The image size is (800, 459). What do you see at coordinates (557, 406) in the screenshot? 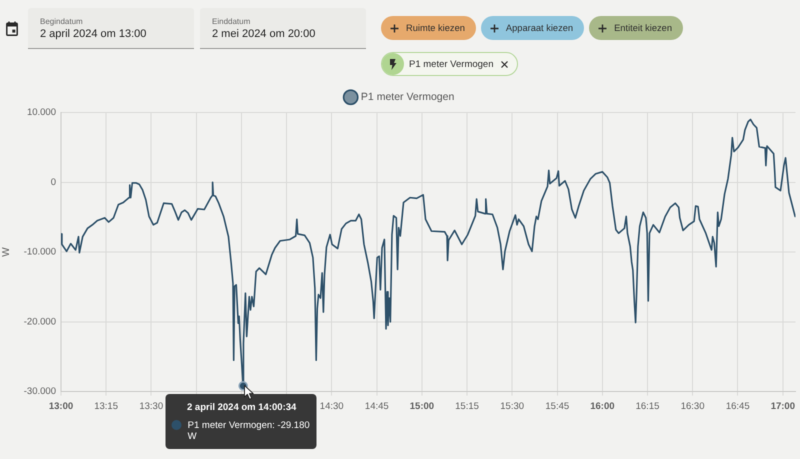
I see `x-tick-label: 15:45` at bounding box center [557, 406].